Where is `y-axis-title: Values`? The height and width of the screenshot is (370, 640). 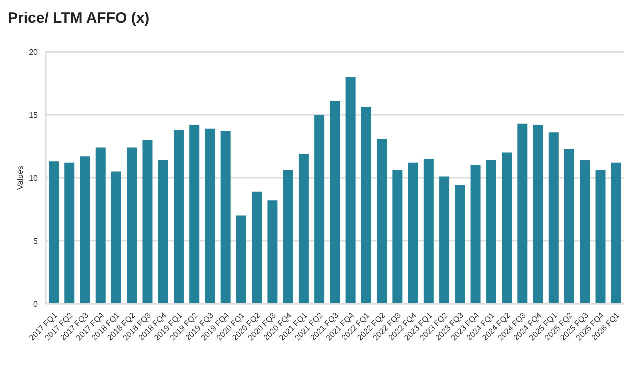 y-axis-title: Values is located at coordinates (20, 178).